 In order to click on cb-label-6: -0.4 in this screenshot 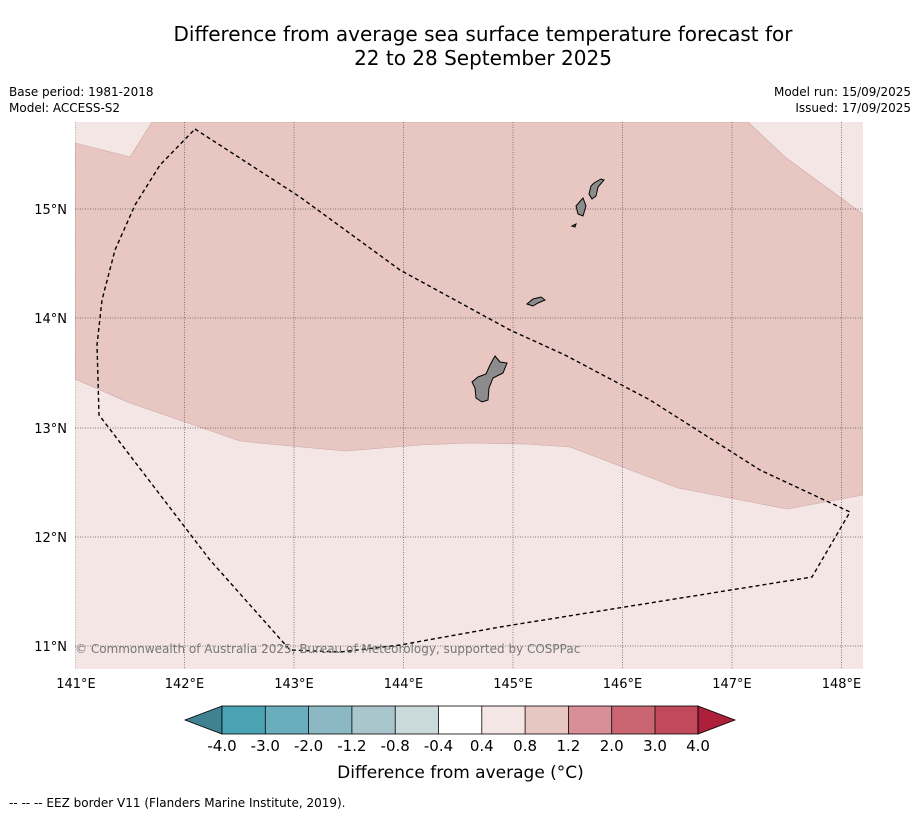, I will do `click(438, 746)`.